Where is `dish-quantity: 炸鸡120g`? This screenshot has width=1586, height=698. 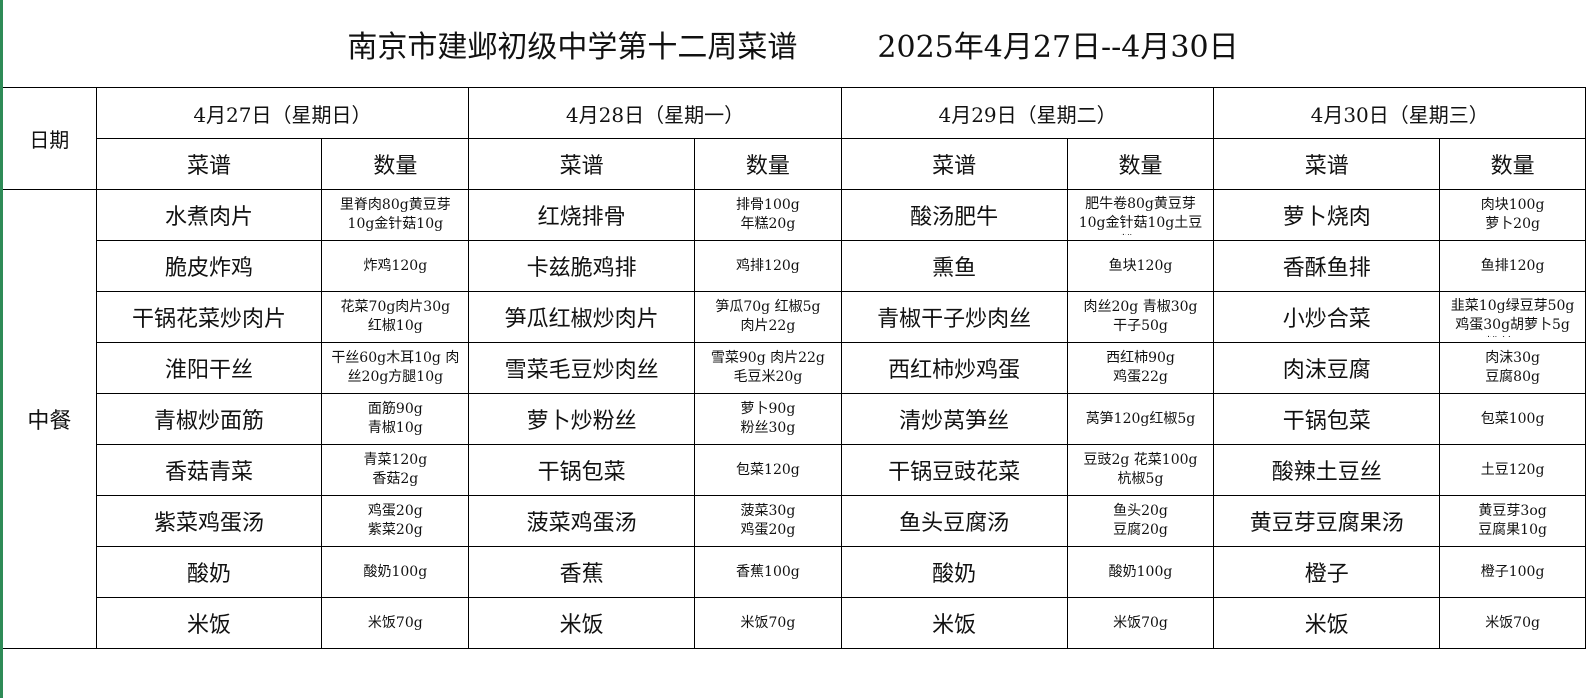 dish-quantity: 炸鸡120g is located at coordinates (395, 265).